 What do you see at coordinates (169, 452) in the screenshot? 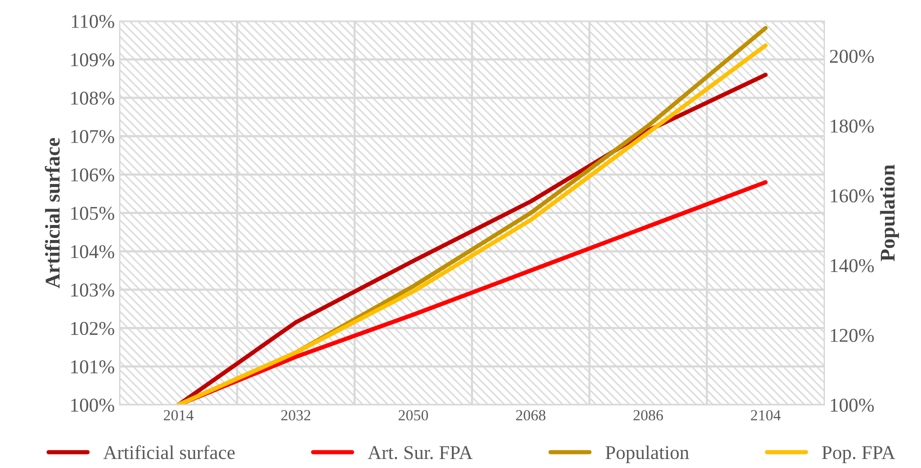
I see `legend-label: Artificial surface` at bounding box center [169, 452].